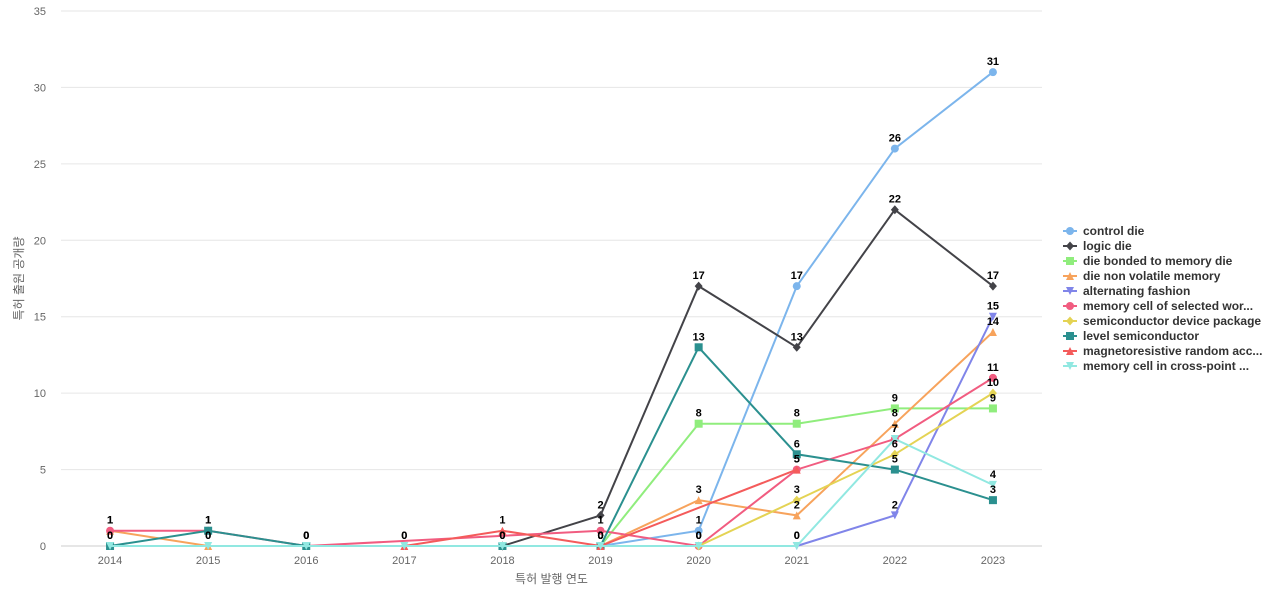  I want to click on y-tick-label: 30, so click(40, 88).